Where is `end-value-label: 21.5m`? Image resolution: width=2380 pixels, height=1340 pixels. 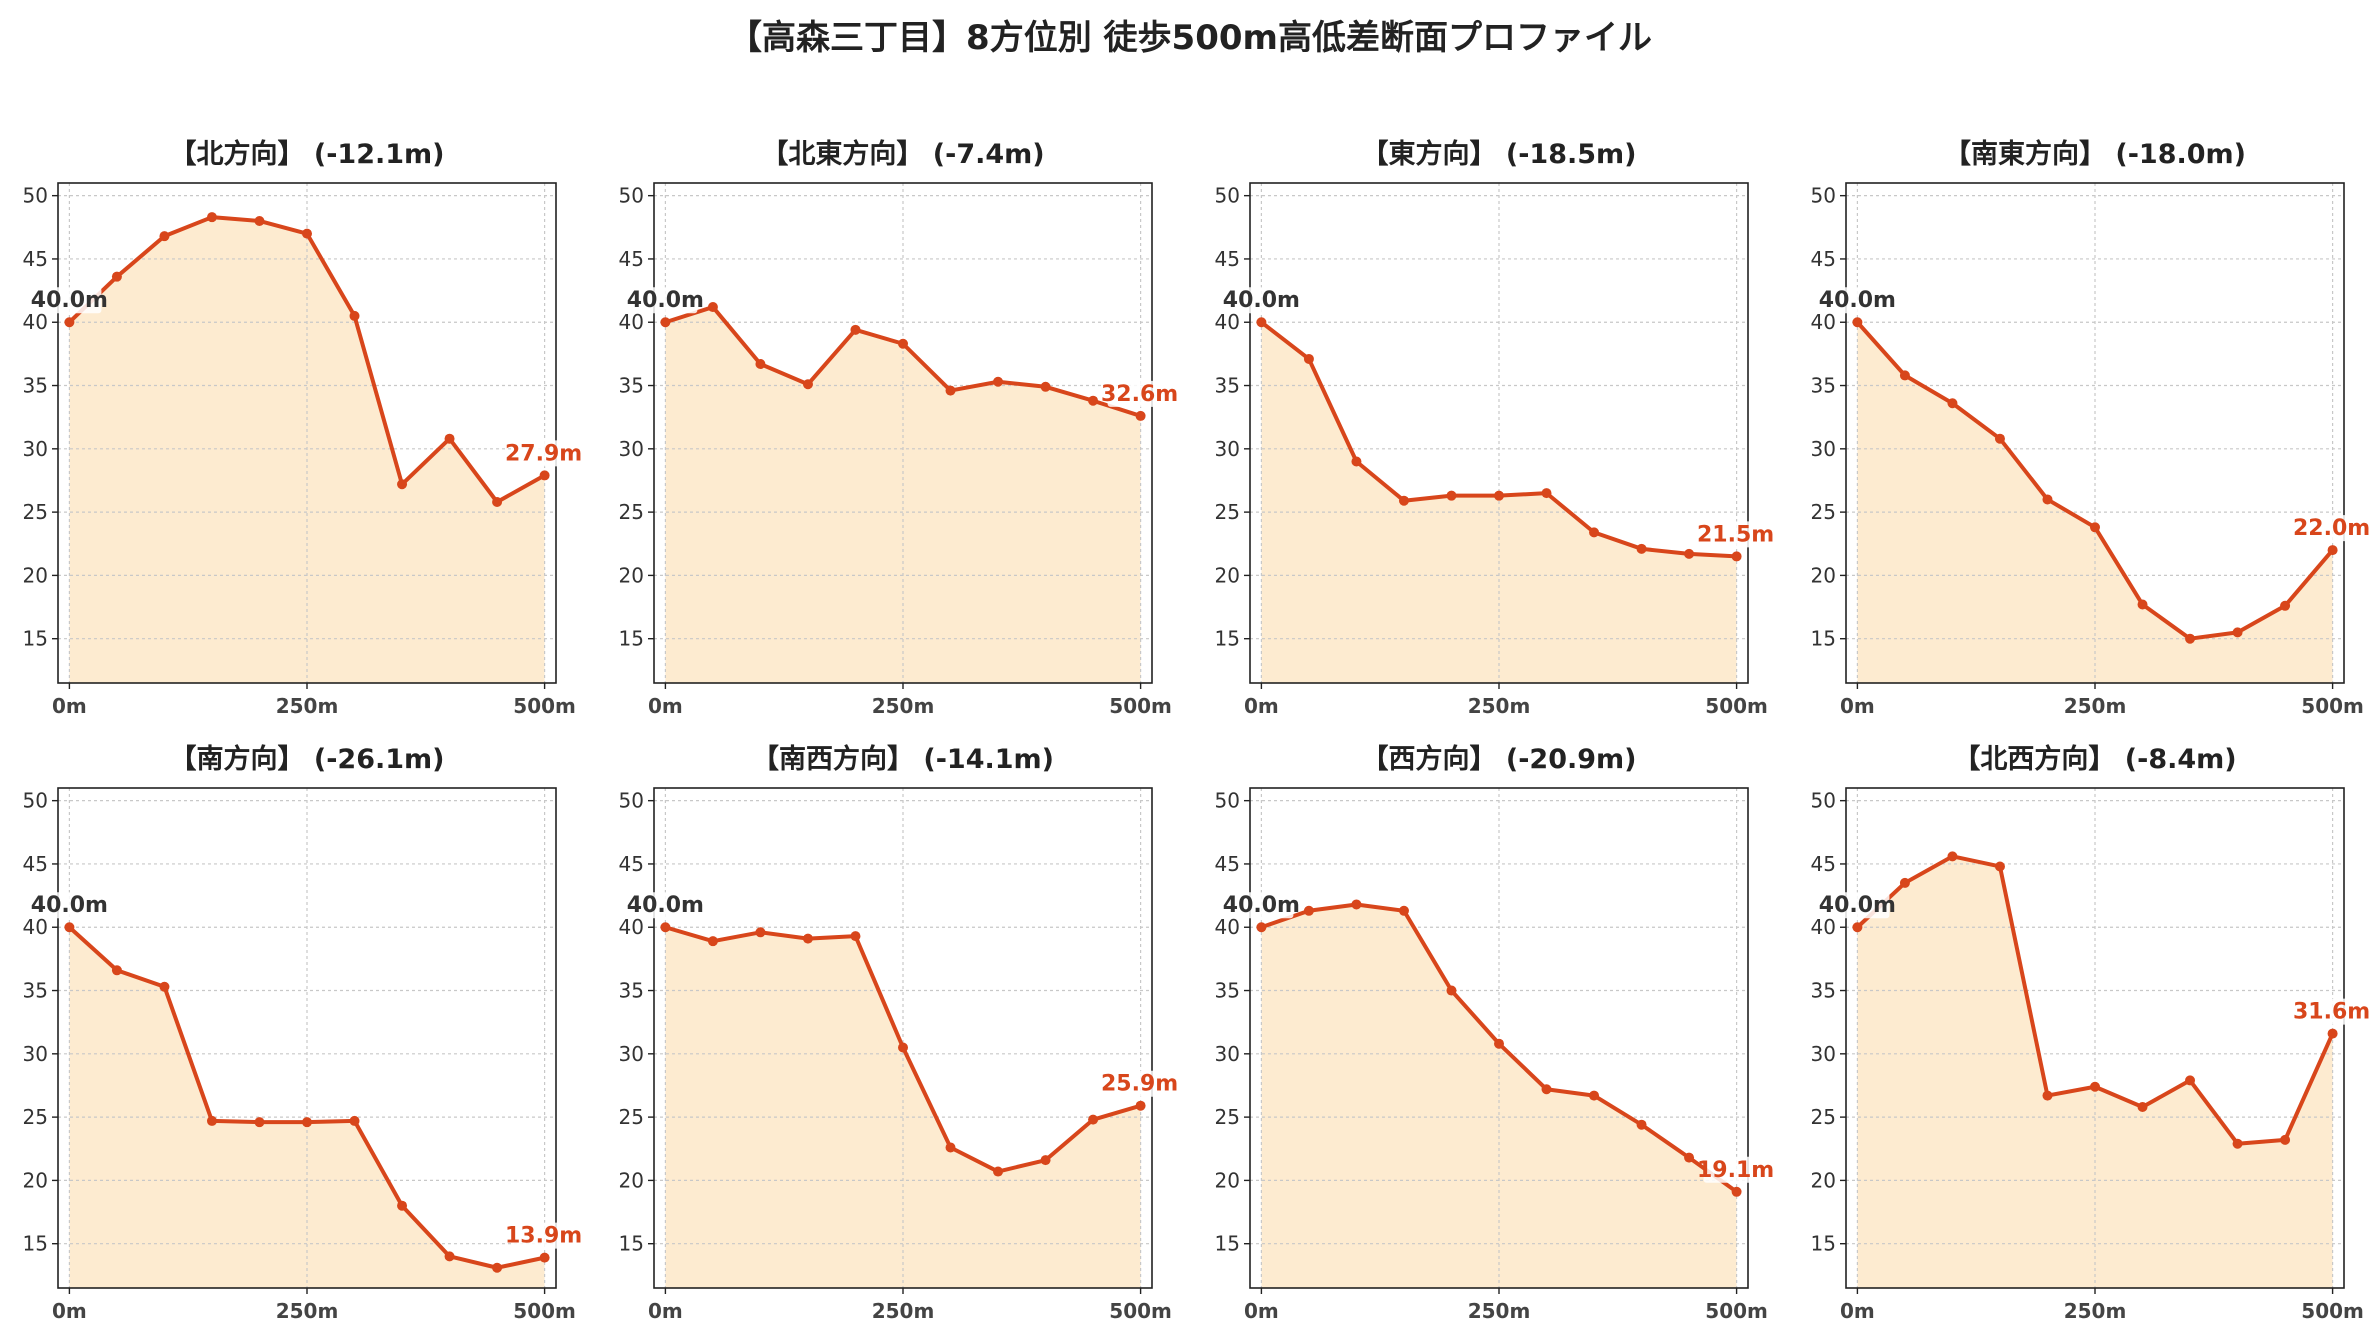
end-value-label: 21.5m is located at coordinates (1735, 534).